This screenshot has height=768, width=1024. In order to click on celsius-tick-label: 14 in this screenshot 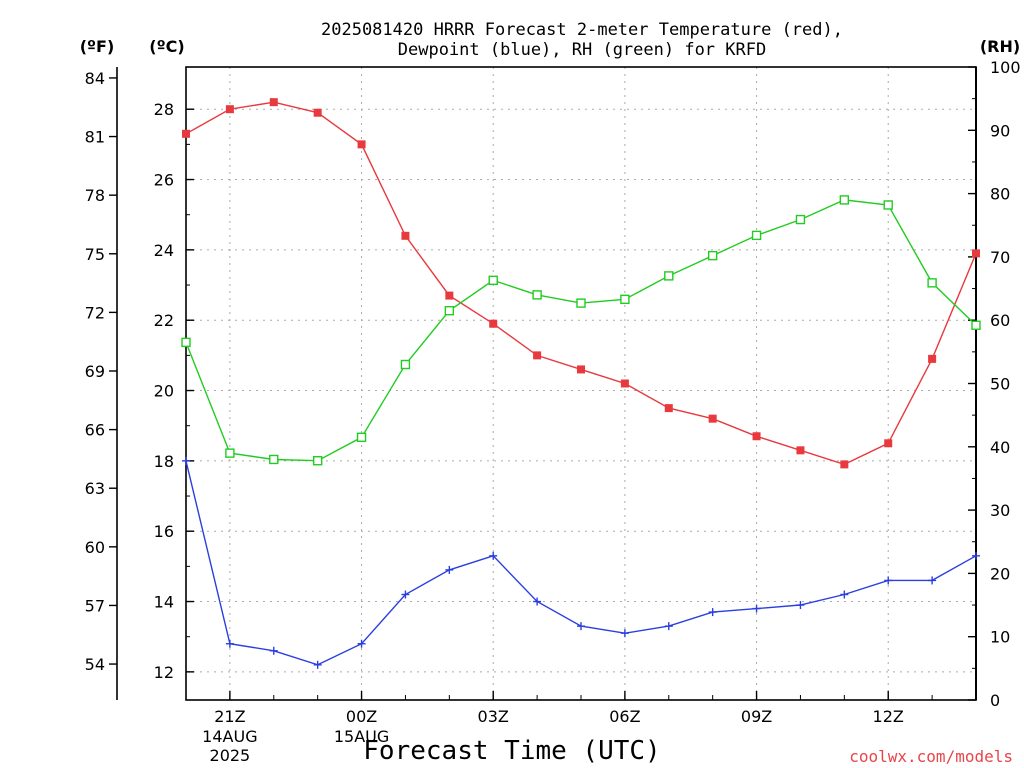, I will do `click(164, 602)`.